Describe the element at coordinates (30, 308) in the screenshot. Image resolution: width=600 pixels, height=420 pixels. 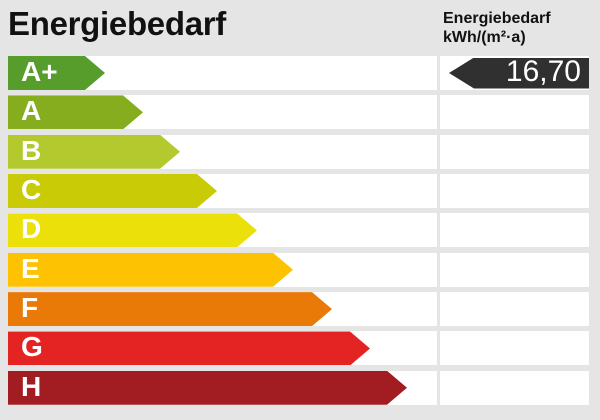
I see `class-letter-F: F` at that location.